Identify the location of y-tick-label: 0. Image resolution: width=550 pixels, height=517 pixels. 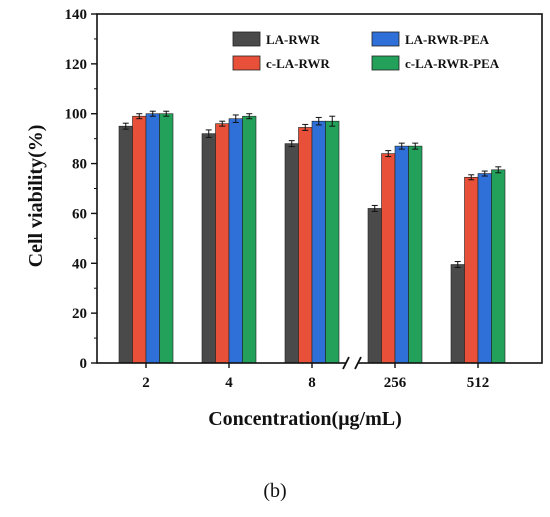
(84, 364).